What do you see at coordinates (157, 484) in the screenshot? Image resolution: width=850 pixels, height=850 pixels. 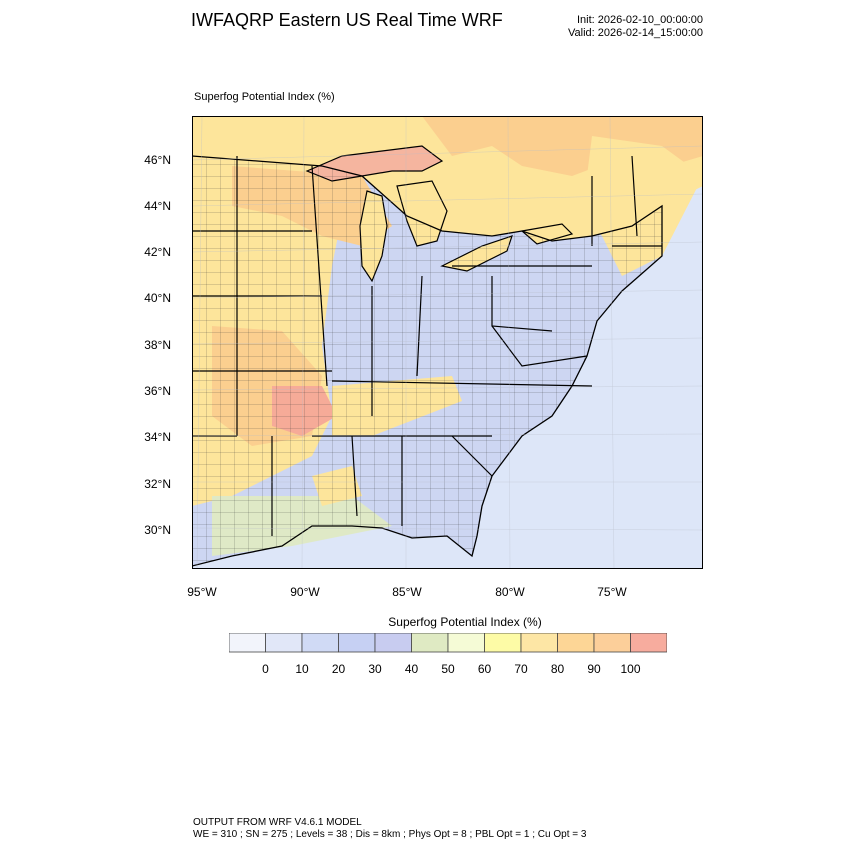 I see `lat-label-32: 32°N` at bounding box center [157, 484].